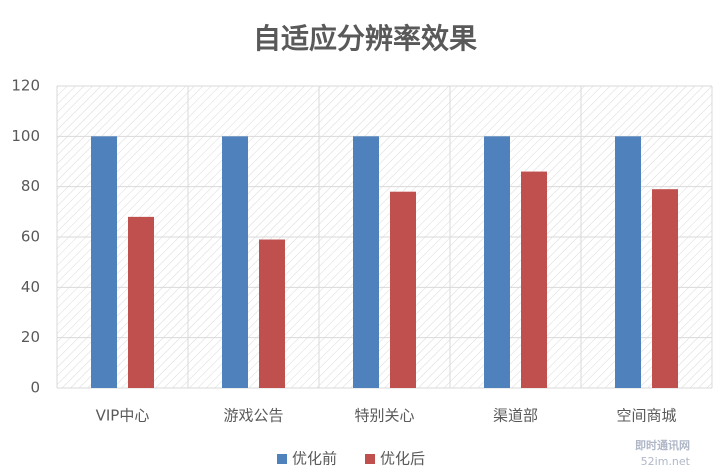  I want to click on x-tick-label: 渠道部, so click(515, 416).